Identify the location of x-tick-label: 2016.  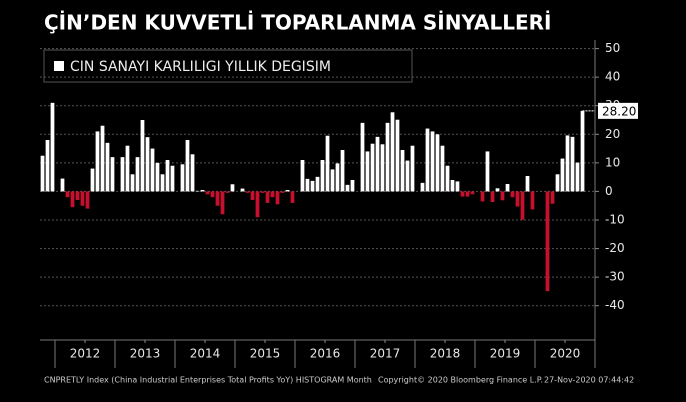
(325, 354).